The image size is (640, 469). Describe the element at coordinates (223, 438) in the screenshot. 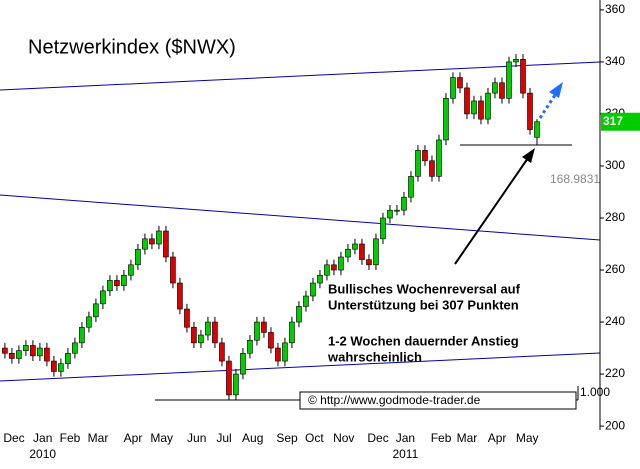

I see `x-tick-label: Jul` at that location.